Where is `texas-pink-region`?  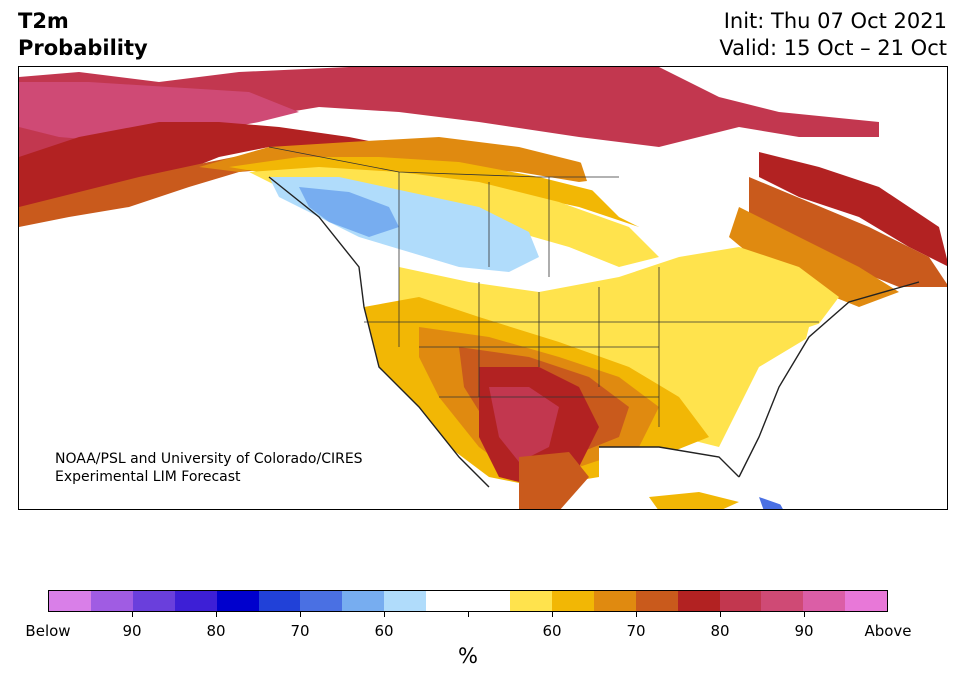
texas-pink-region is located at coordinates (524, 424).